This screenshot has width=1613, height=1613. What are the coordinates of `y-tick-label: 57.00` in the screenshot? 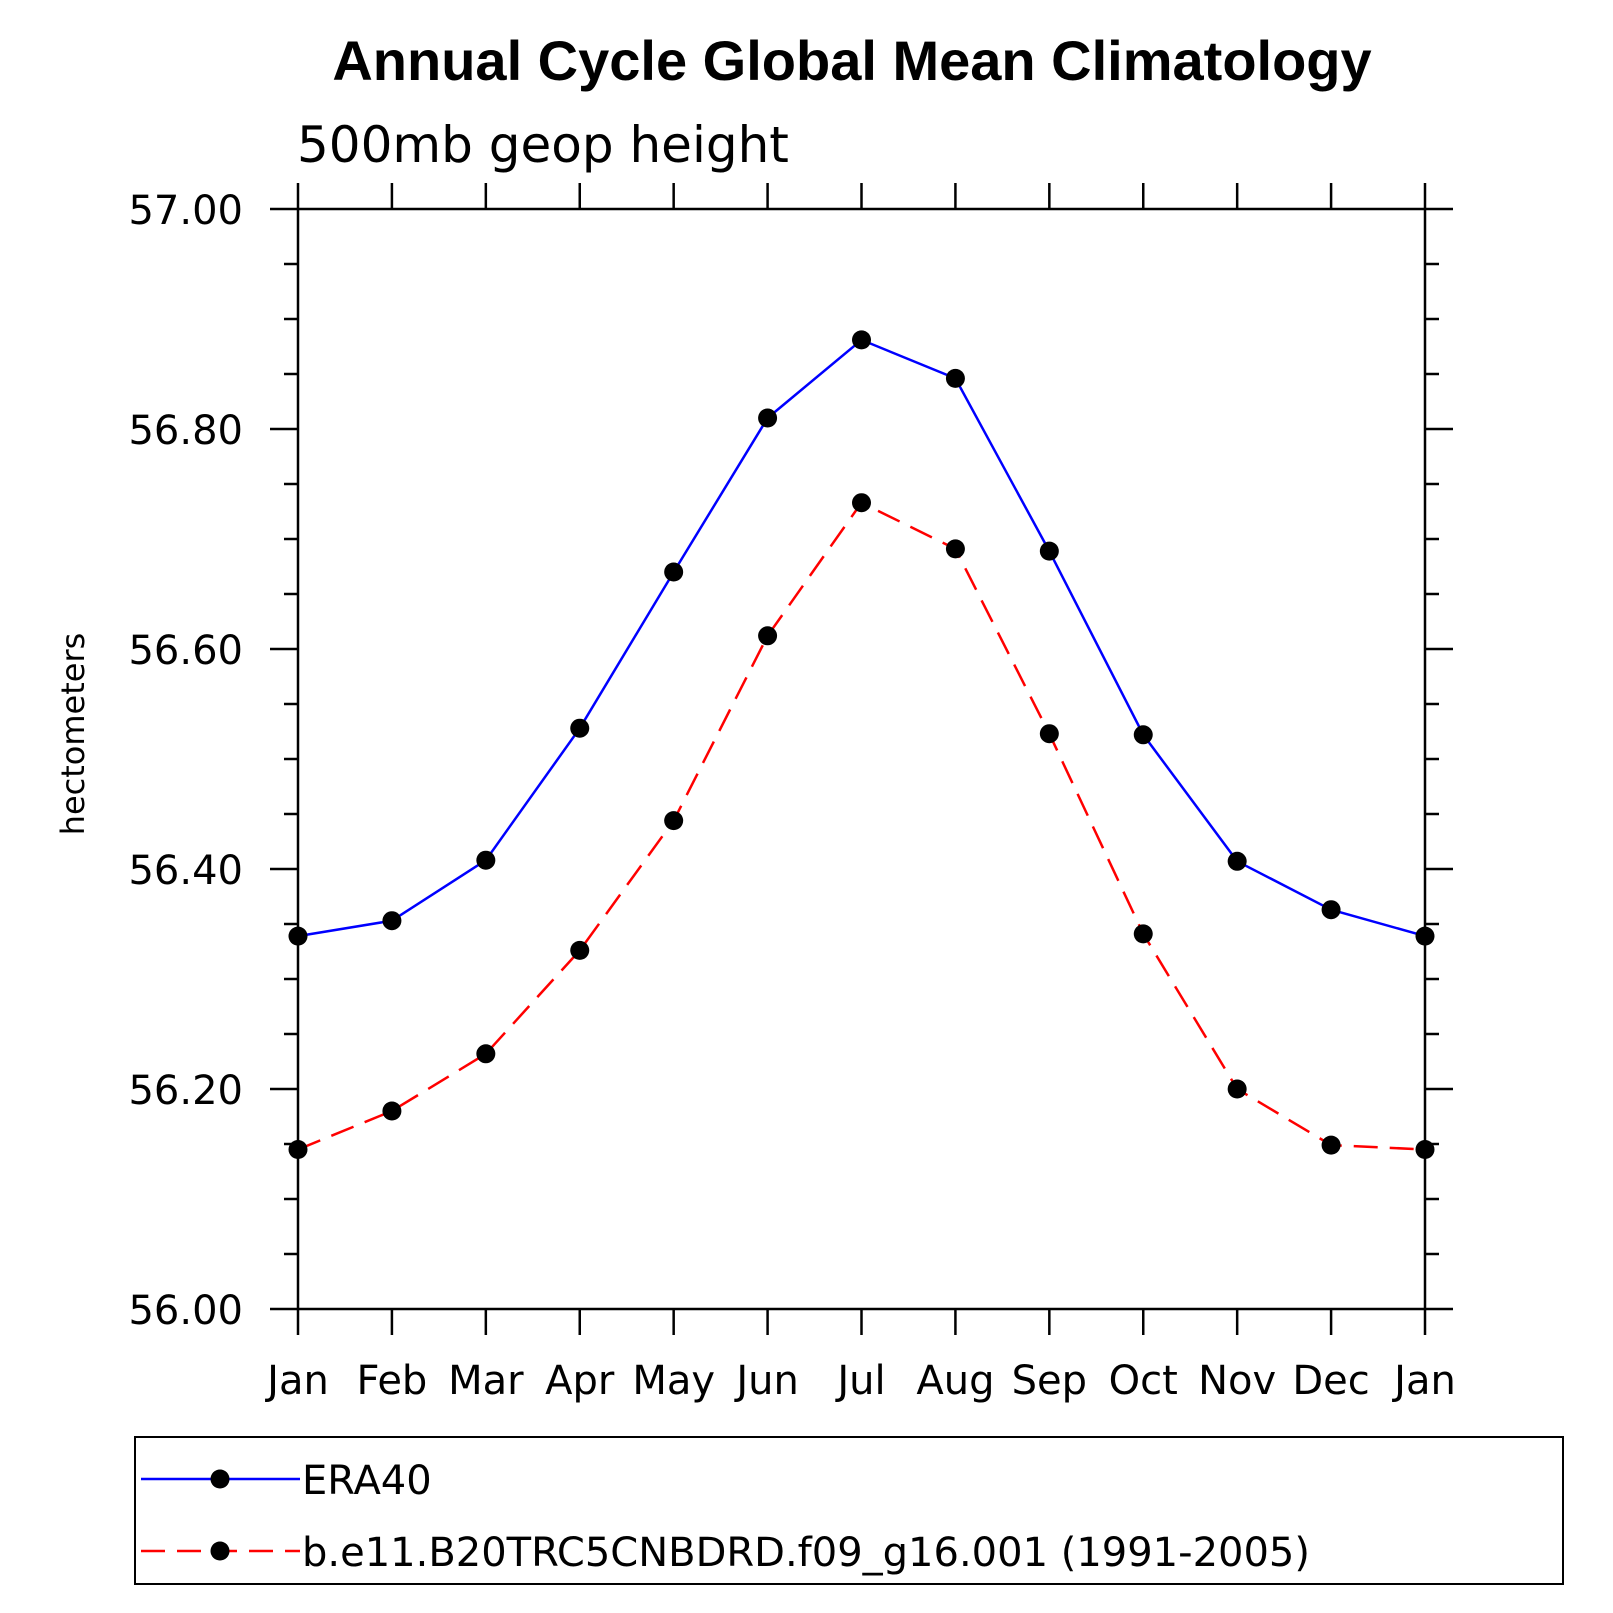 It's located at (185, 211).